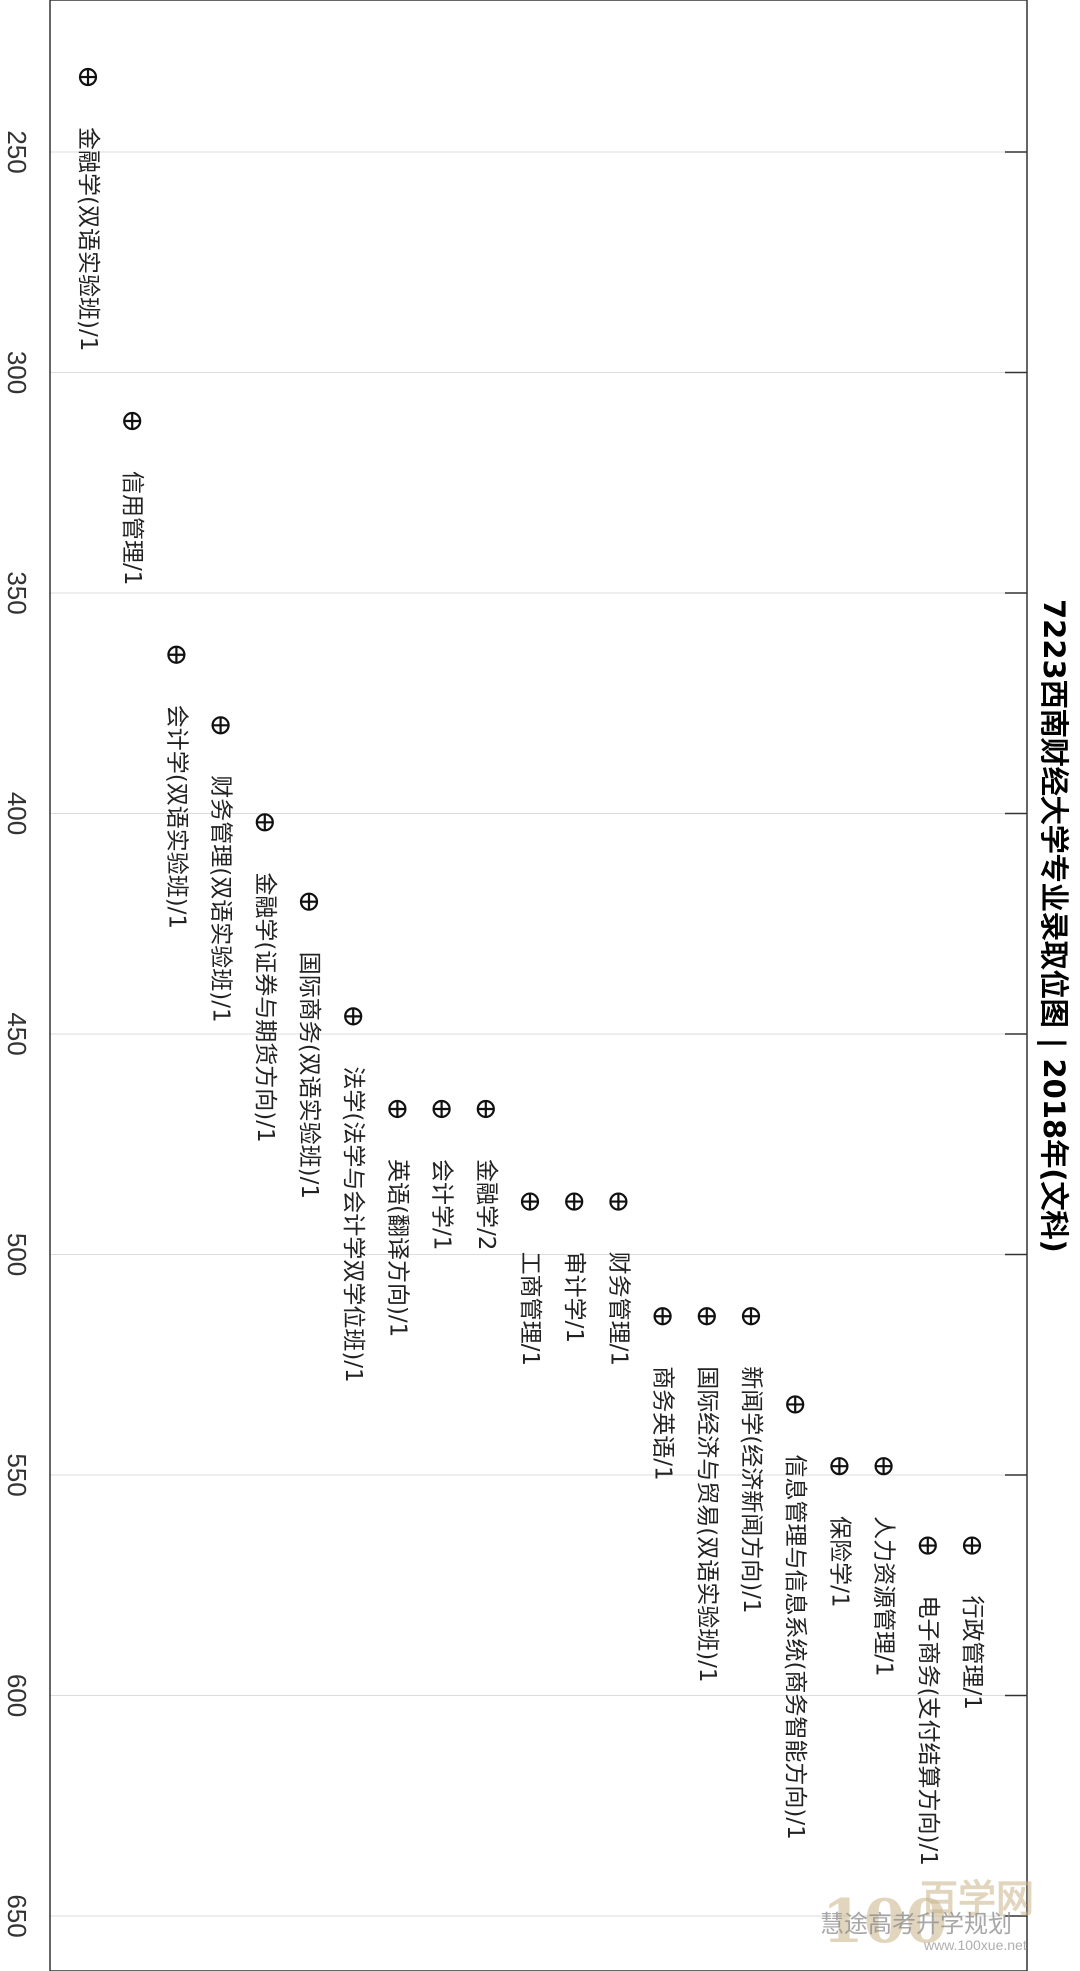 This screenshot has width=1080, height=1971. What do you see at coordinates (17, 1915) in the screenshot?
I see `x-tick-label: 650` at bounding box center [17, 1915].